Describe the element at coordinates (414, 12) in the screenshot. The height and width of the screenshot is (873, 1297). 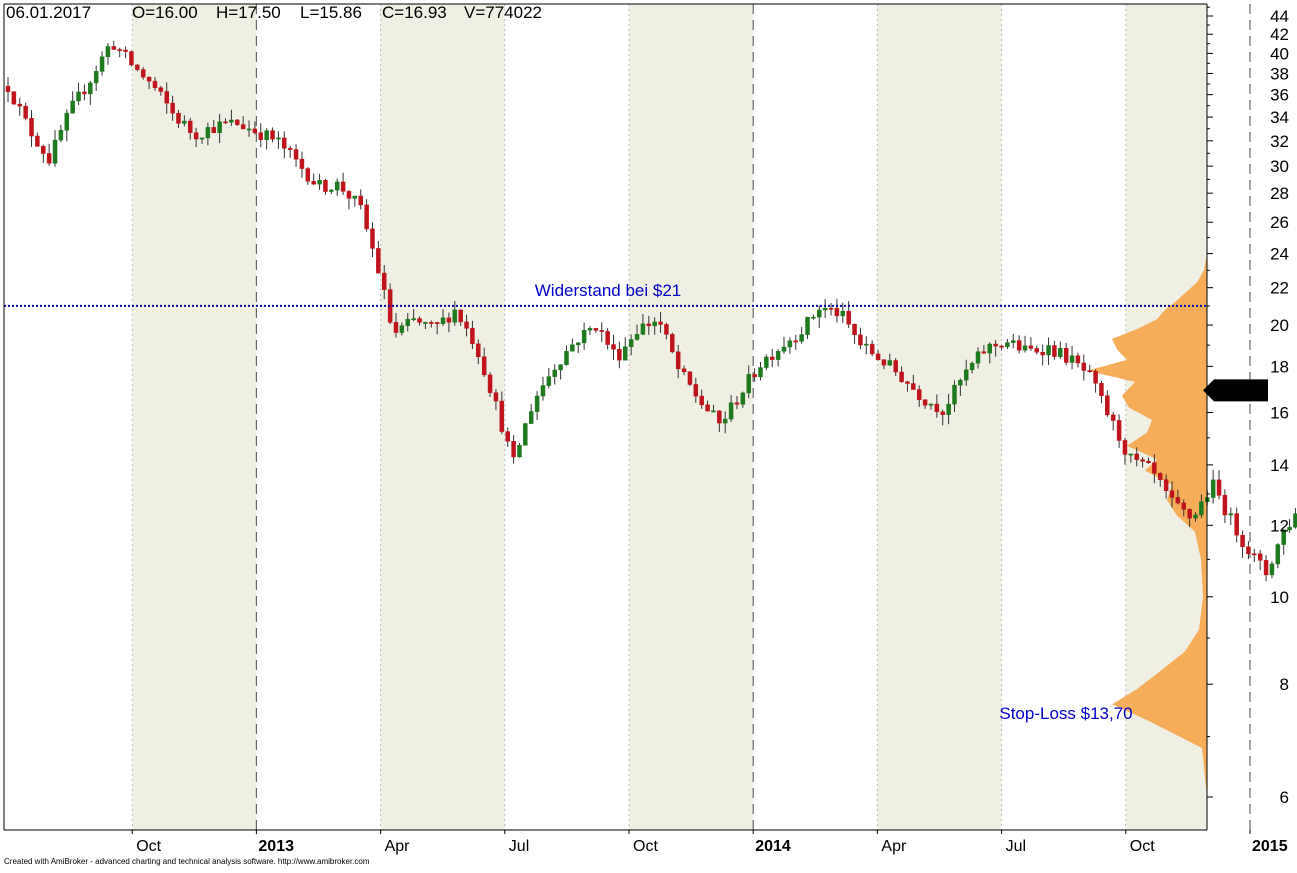
I see `header-close: C=16.93` at that location.